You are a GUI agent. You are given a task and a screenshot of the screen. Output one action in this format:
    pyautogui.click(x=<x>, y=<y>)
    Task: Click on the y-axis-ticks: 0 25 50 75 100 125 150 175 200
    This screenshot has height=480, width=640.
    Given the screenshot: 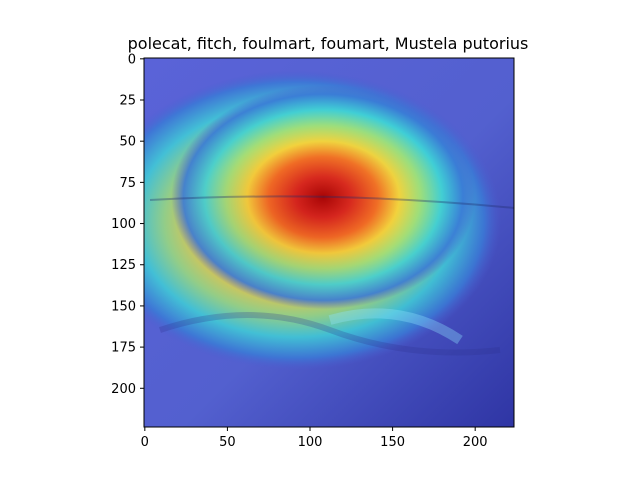 What is the action you would take?
    pyautogui.click(x=127, y=224)
    